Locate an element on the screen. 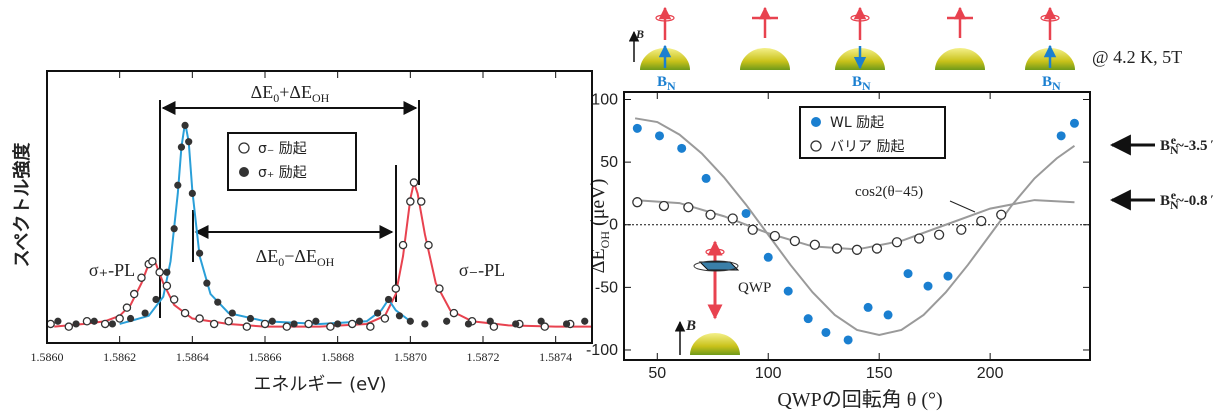  x-tick-label: 1.5872 is located at coordinates (483, 357).